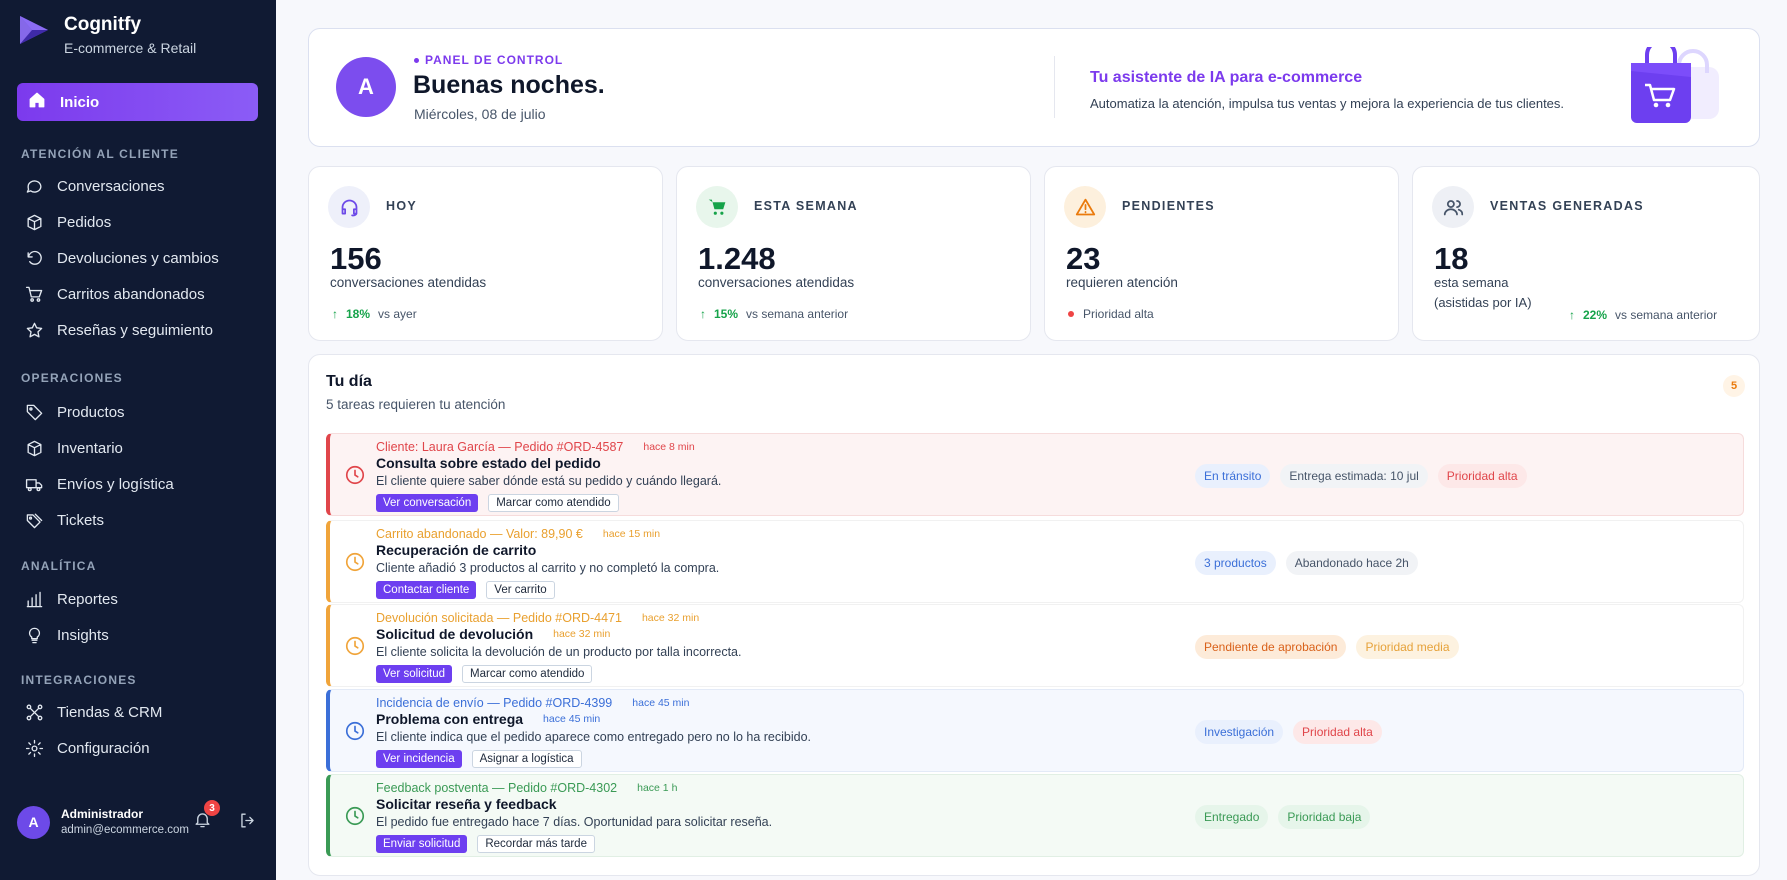 The height and width of the screenshot is (880, 1787). I want to click on nav-item-label: Productos, so click(91, 412).